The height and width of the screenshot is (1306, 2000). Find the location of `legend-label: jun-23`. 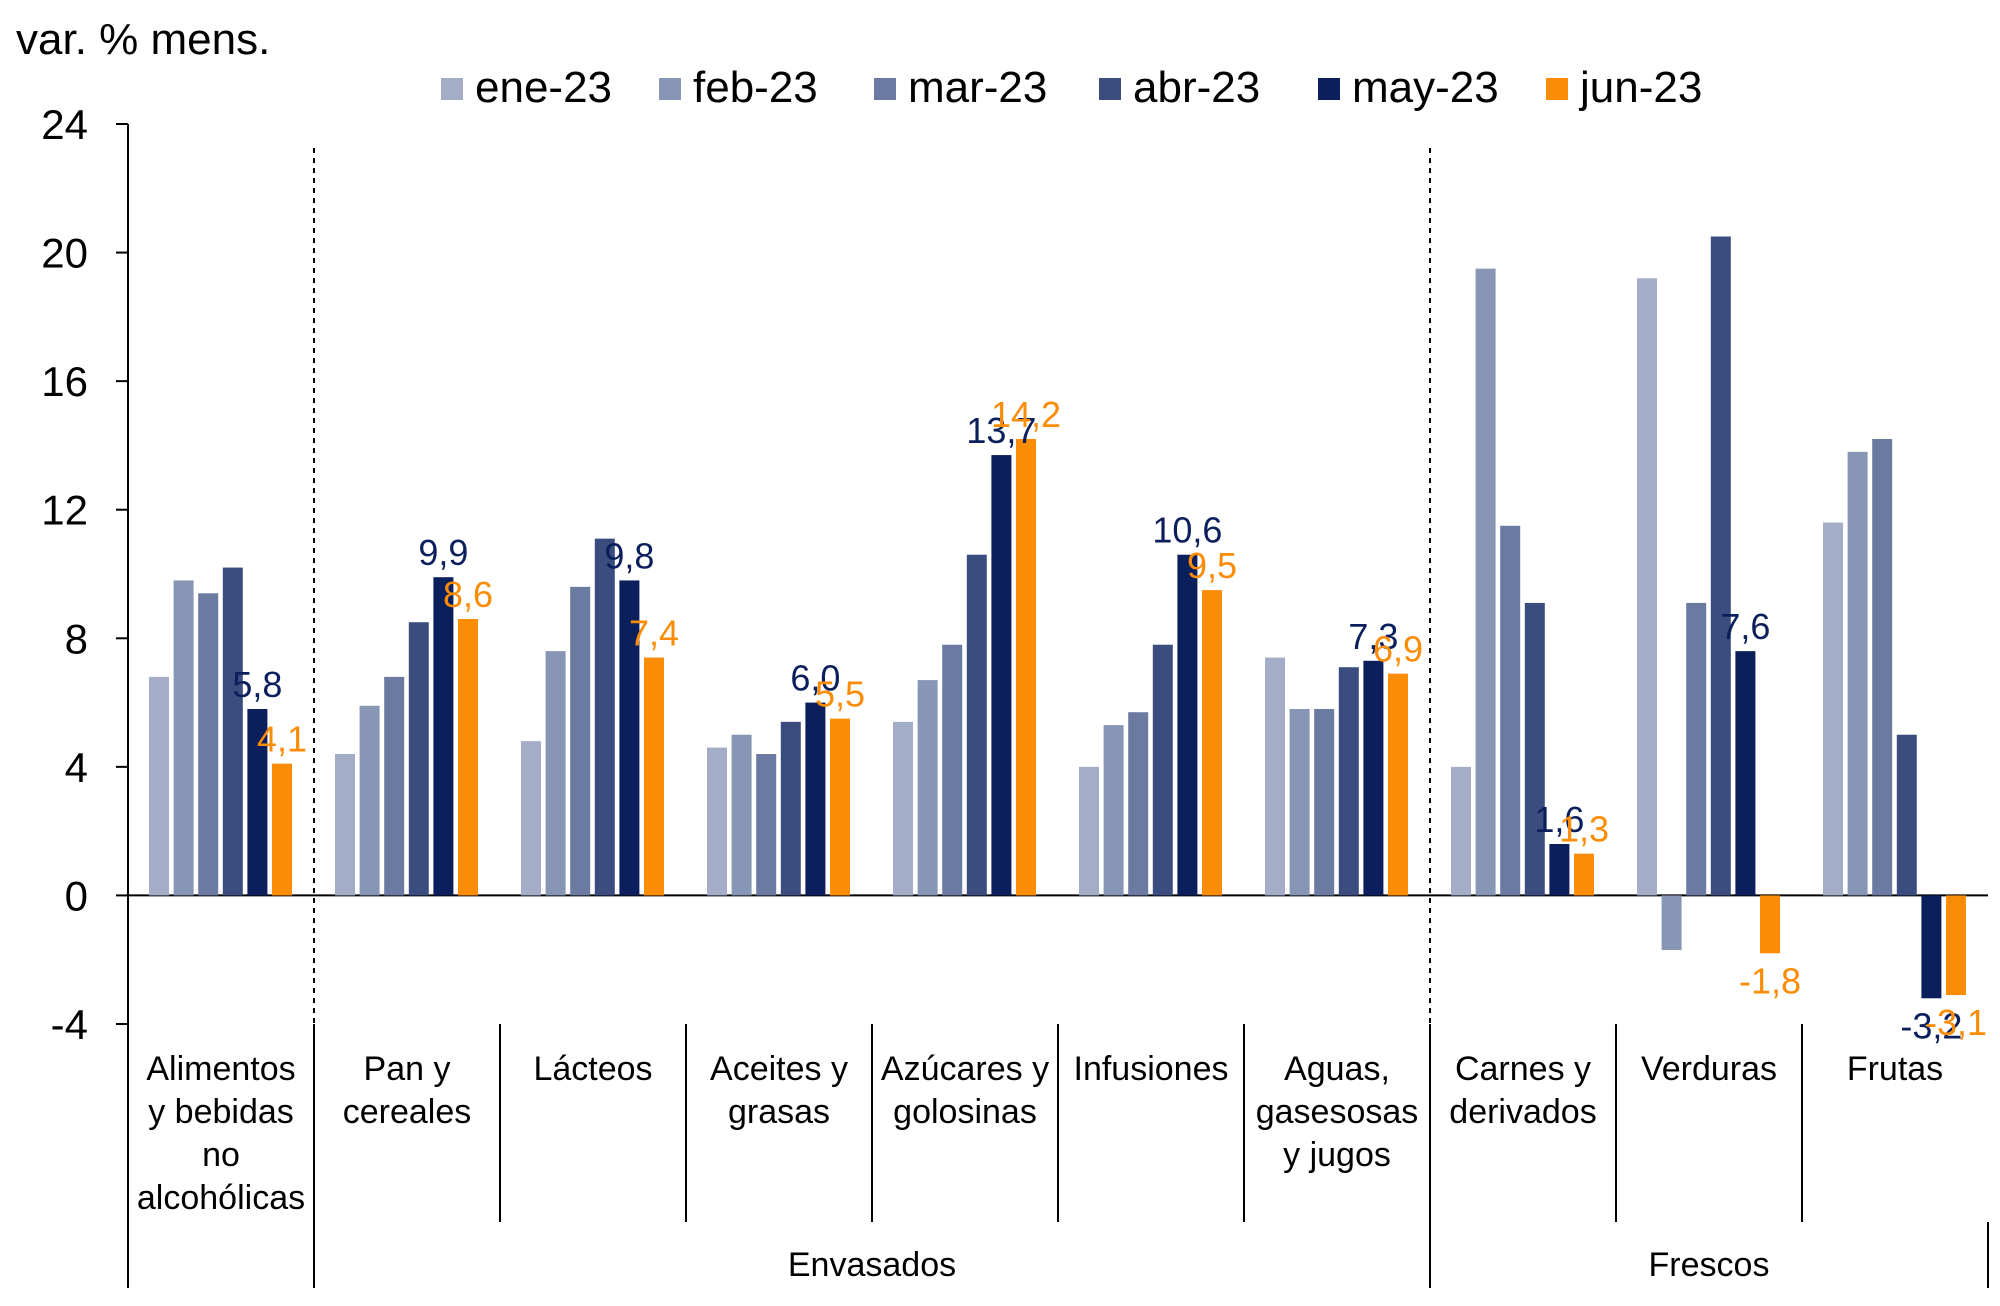

legend-label: jun-23 is located at coordinates (1640, 87).